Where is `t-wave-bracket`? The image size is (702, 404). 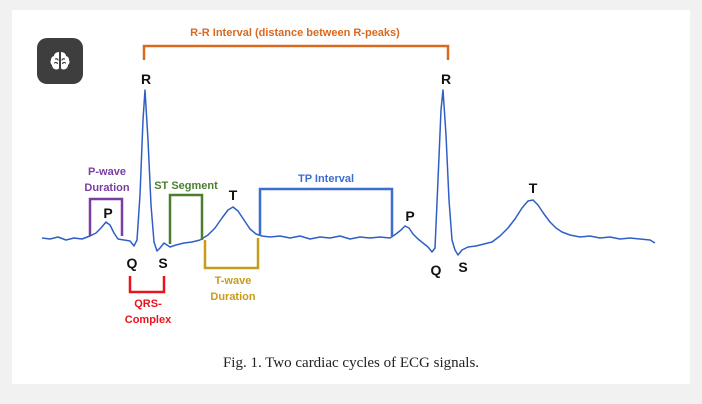 t-wave-bracket is located at coordinates (231, 254).